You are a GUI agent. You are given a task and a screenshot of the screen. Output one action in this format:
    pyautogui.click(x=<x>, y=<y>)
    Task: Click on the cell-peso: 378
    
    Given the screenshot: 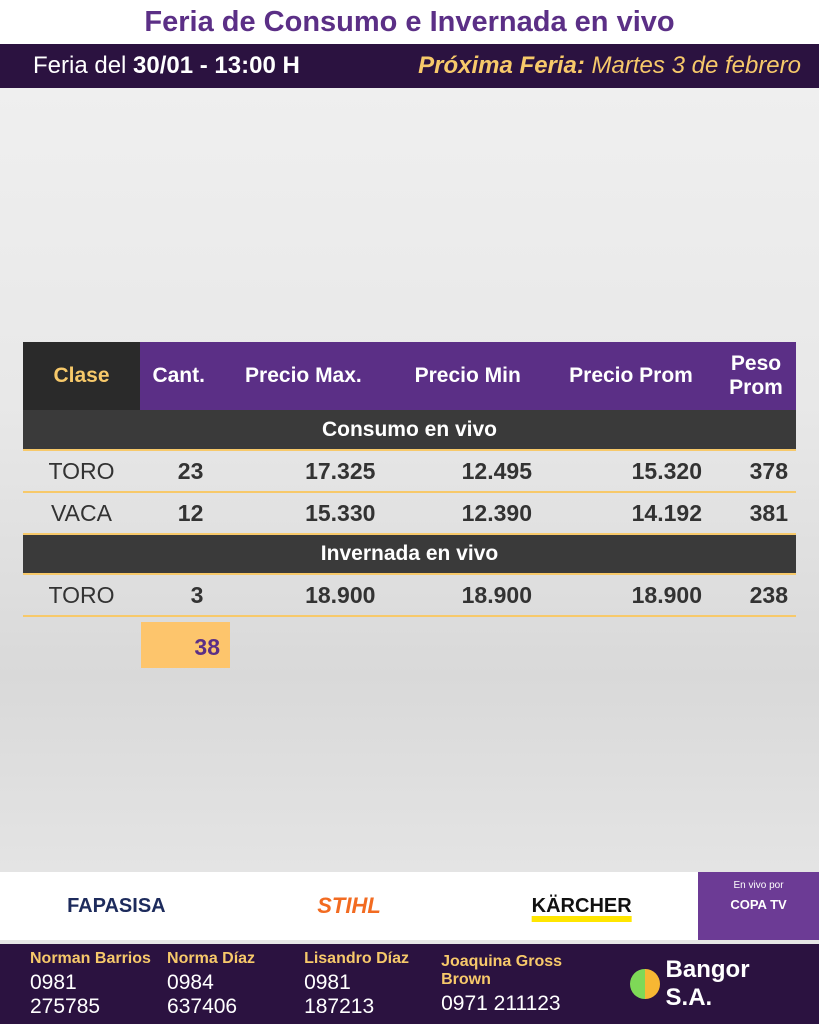 What is the action you would take?
    pyautogui.click(x=756, y=471)
    